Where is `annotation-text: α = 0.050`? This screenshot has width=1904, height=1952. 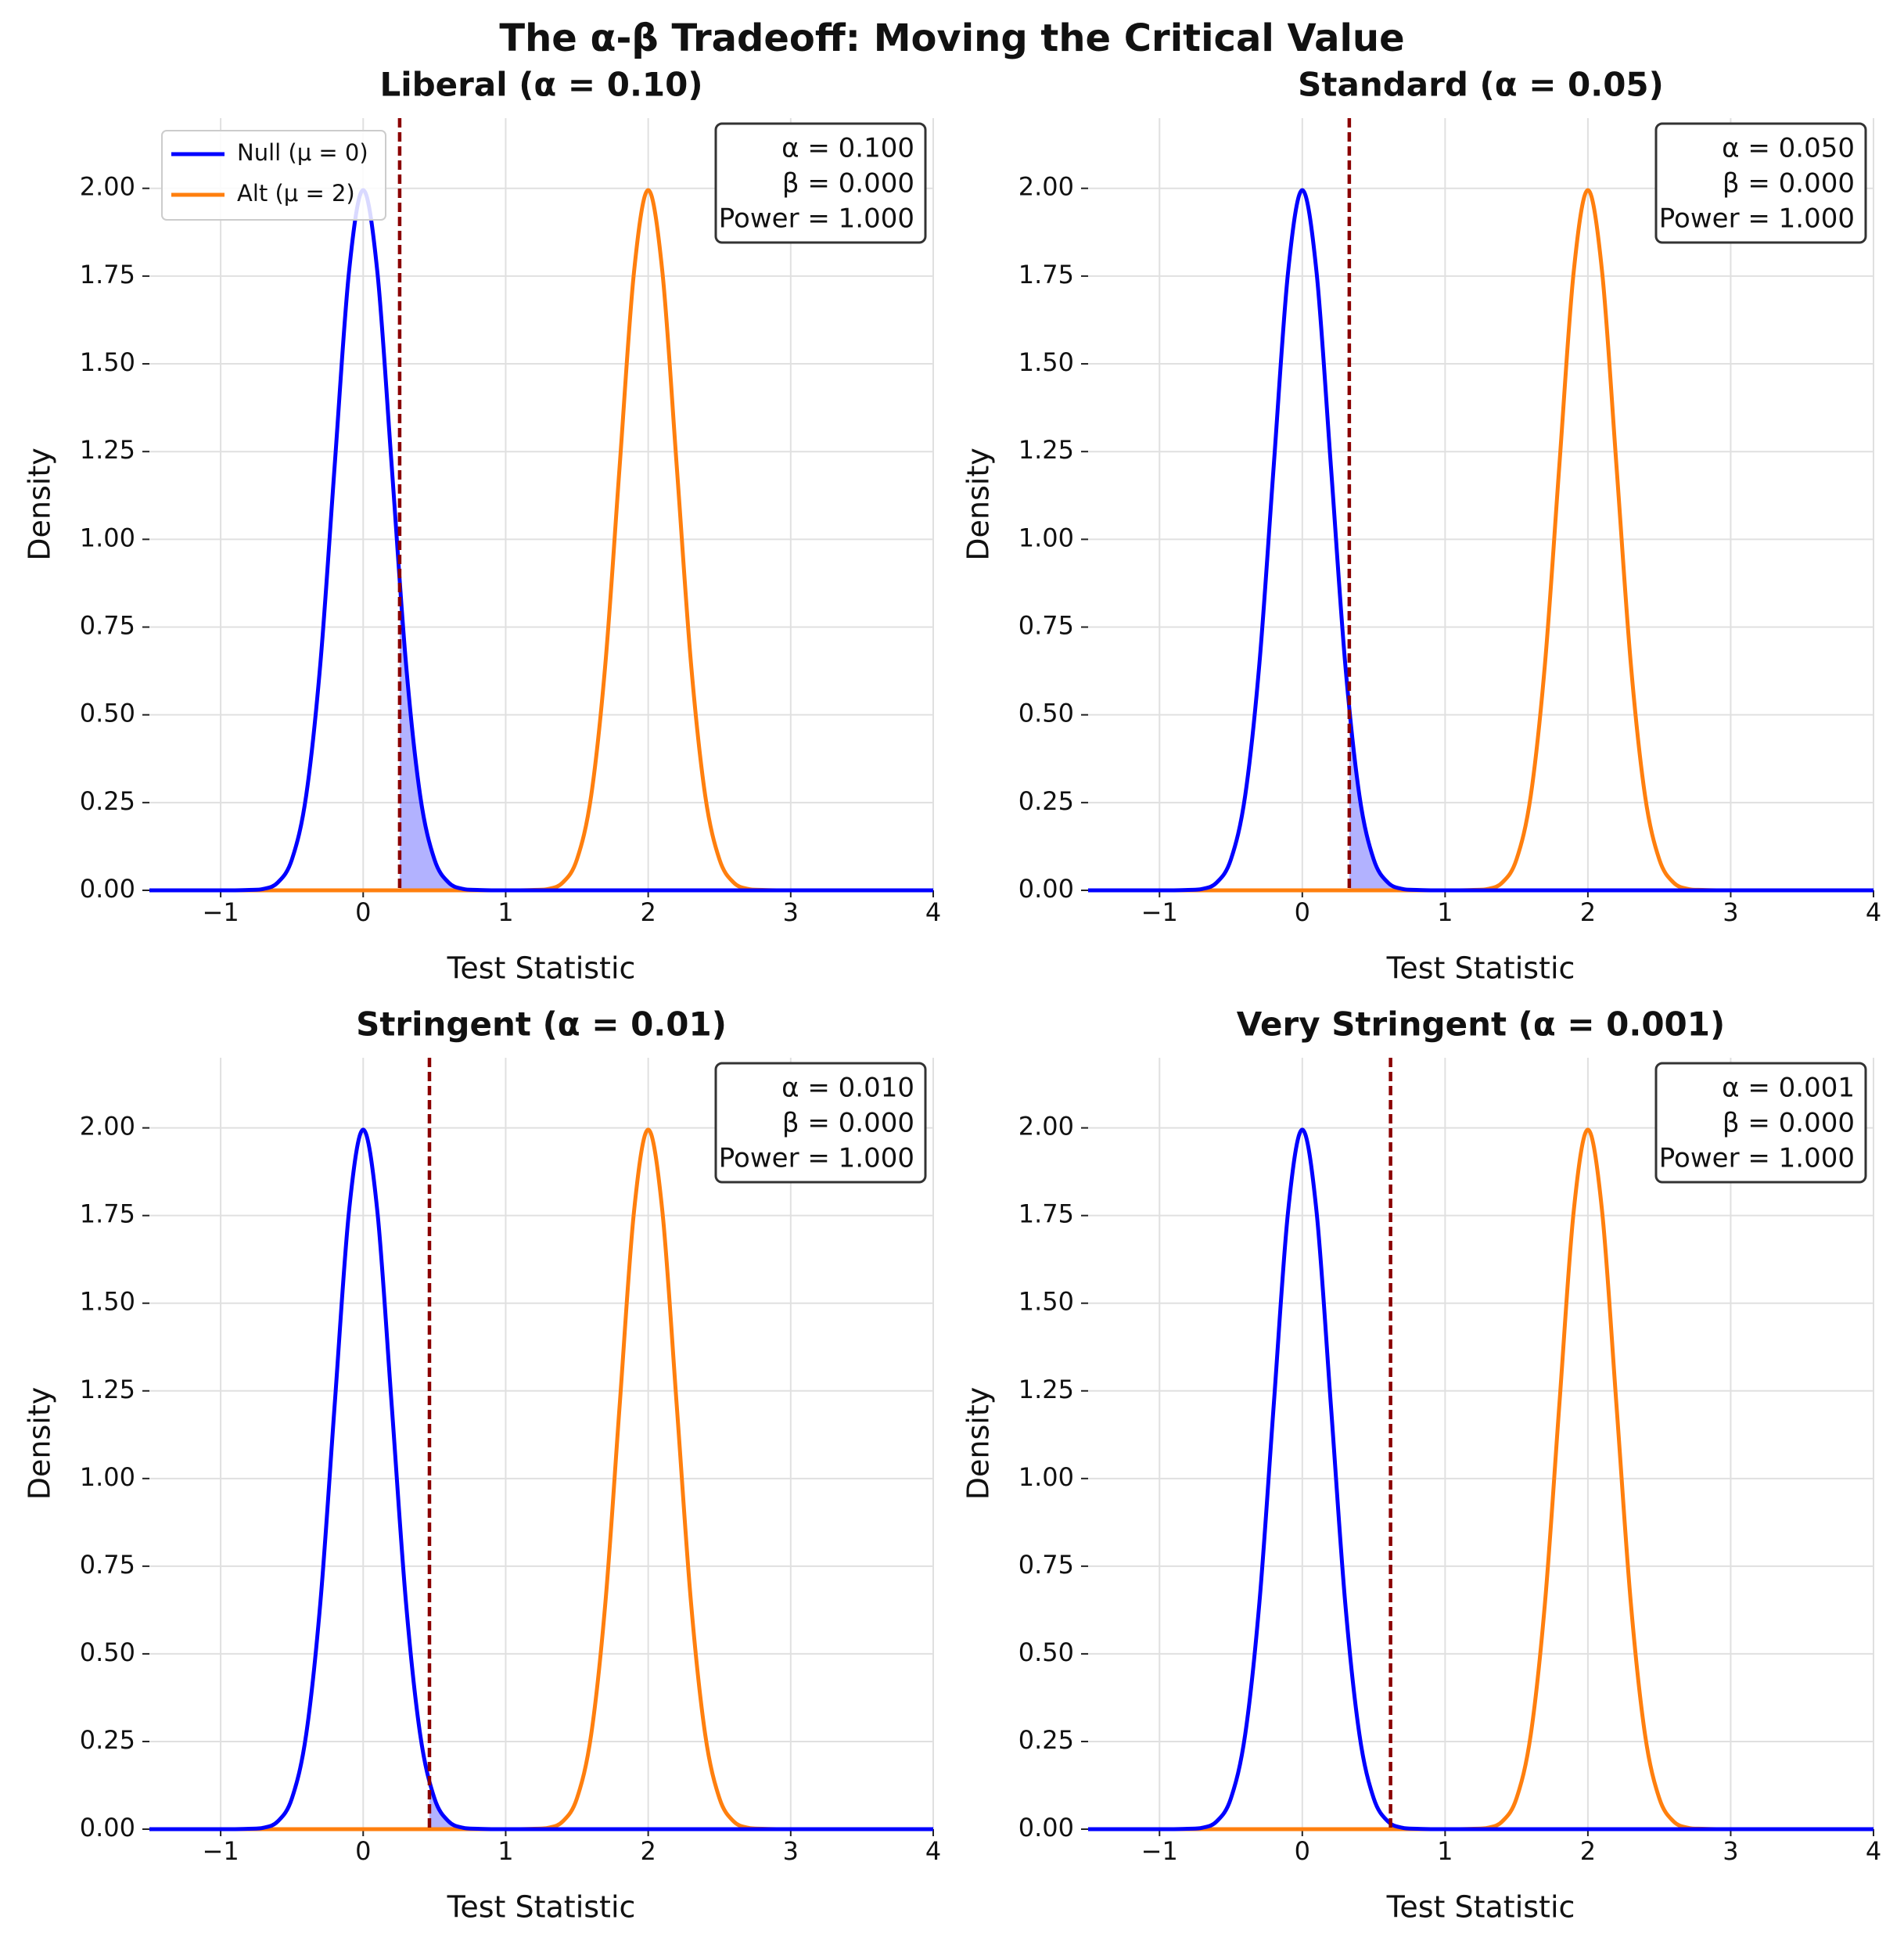 annotation-text: α = 0.050 is located at coordinates (1788, 148).